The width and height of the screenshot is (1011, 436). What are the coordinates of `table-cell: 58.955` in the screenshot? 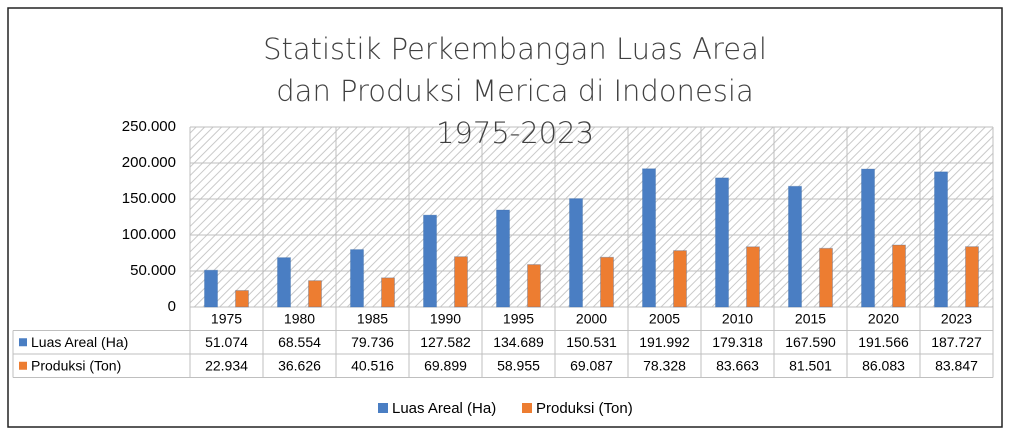 It's located at (518, 365).